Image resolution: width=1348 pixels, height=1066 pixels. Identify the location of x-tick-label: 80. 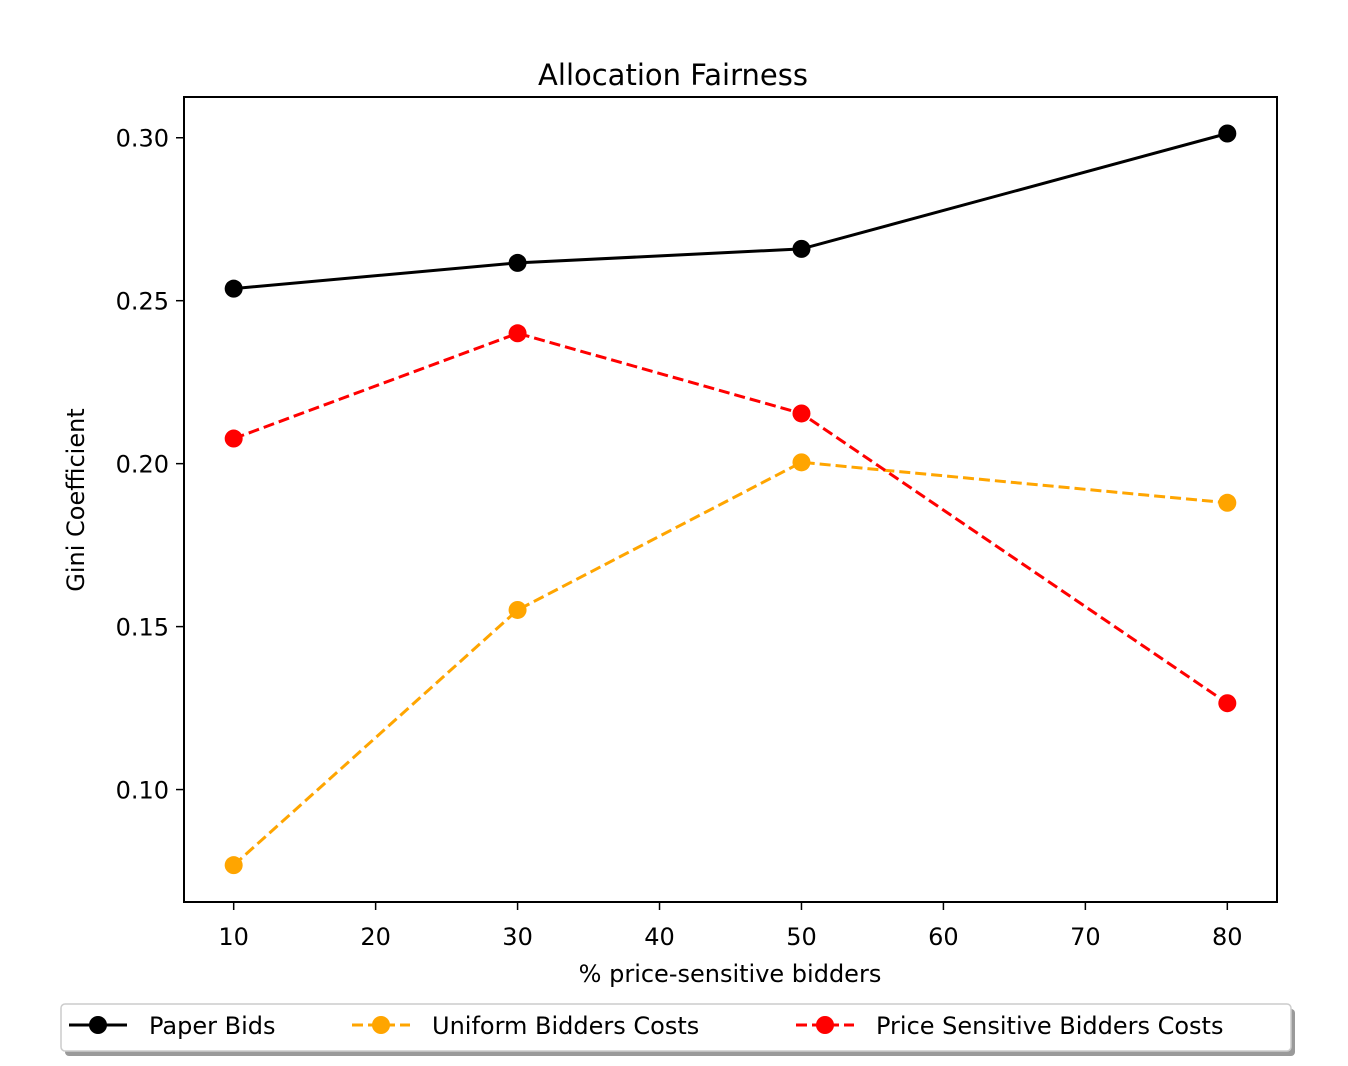
(1227, 937).